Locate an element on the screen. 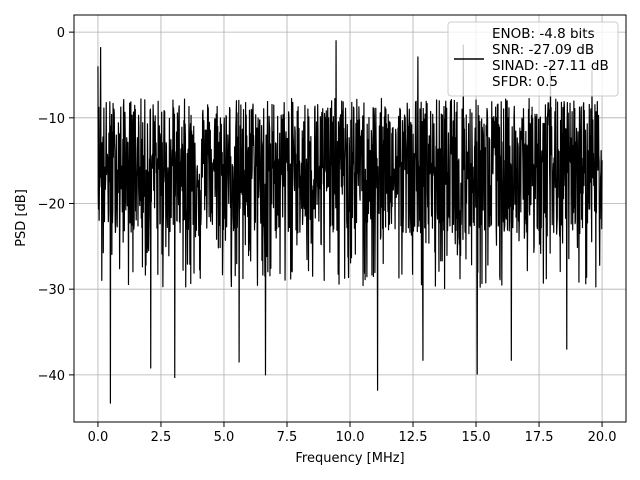 The width and height of the screenshot is (640, 480). legend-snr: SNR: -27.09 dB is located at coordinates (543, 50).